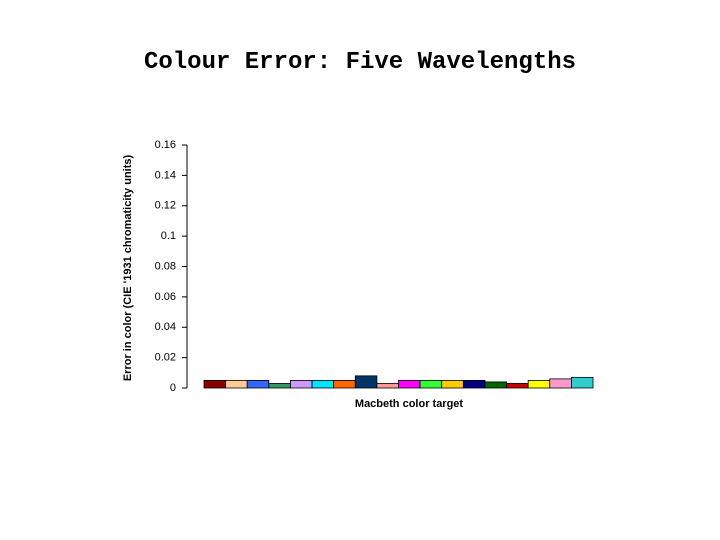  What do you see at coordinates (360, 62) in the screenshot?
I see `chart-title: Colour Error: Five Wavelengths` at bounding box center [360, 62].